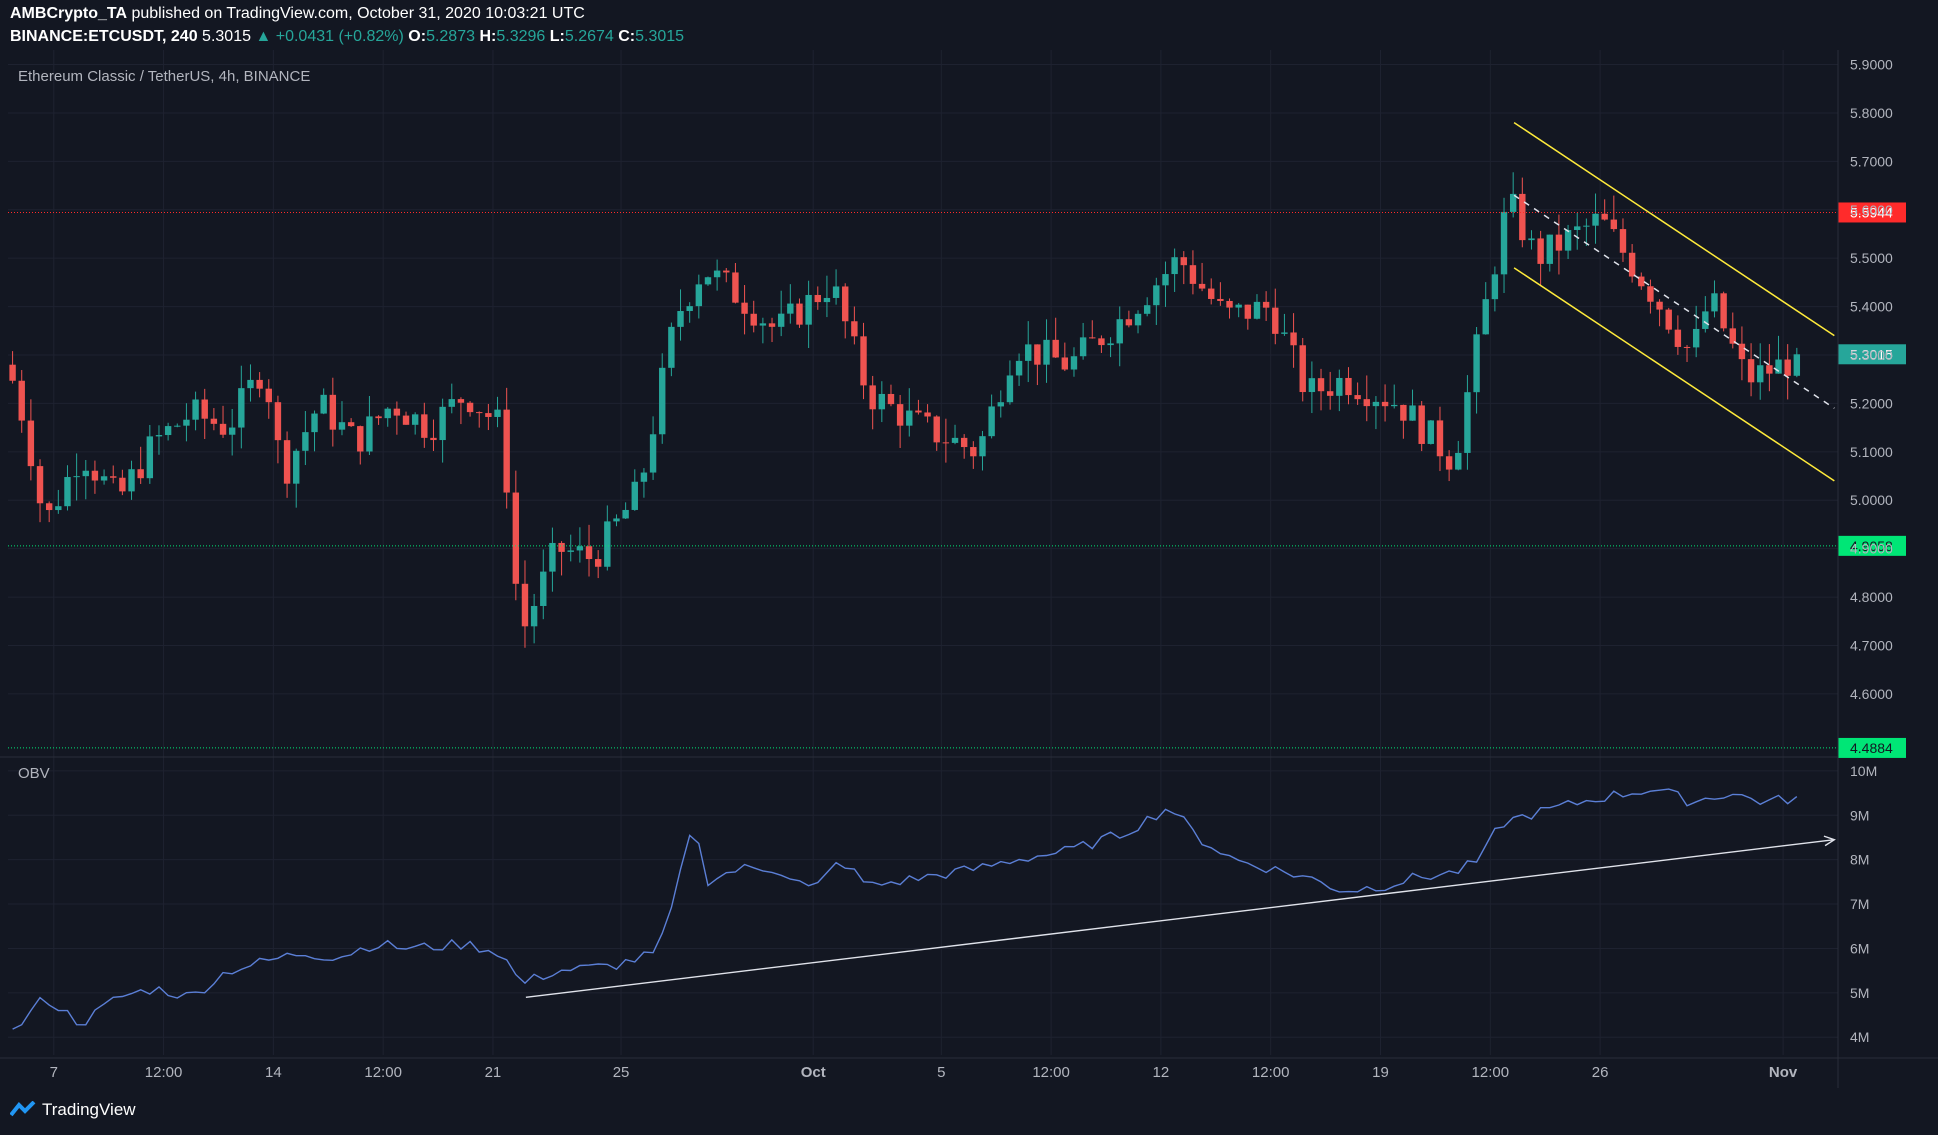 The height and width of the screenshot is (1135, 1938). What do you see at coordinates (627, 36) in the screenshot?
I see `close-label: C:` at bounding box center [627, 36].